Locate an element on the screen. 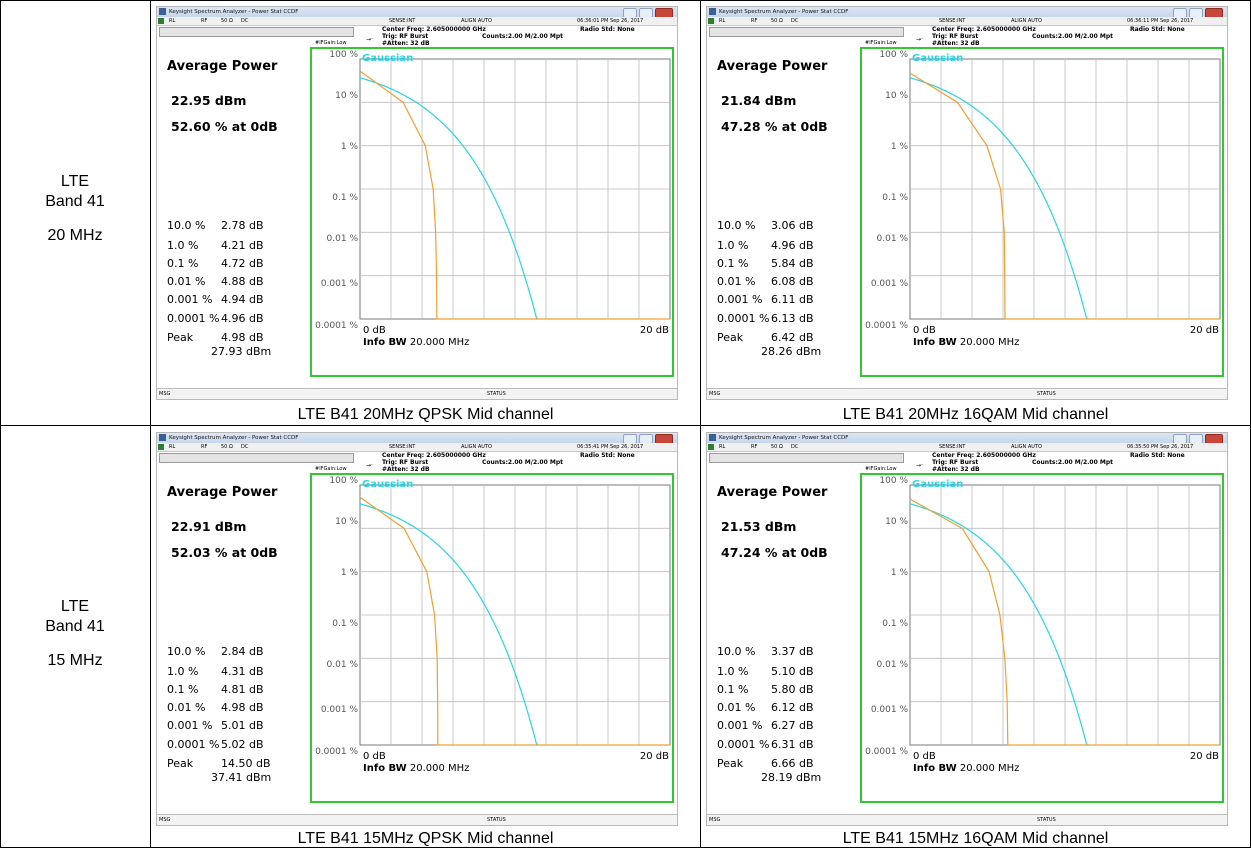 This screenshot has height=848, width=1251. x-axis-min: 0 dB is located at coordinates (374, 756).